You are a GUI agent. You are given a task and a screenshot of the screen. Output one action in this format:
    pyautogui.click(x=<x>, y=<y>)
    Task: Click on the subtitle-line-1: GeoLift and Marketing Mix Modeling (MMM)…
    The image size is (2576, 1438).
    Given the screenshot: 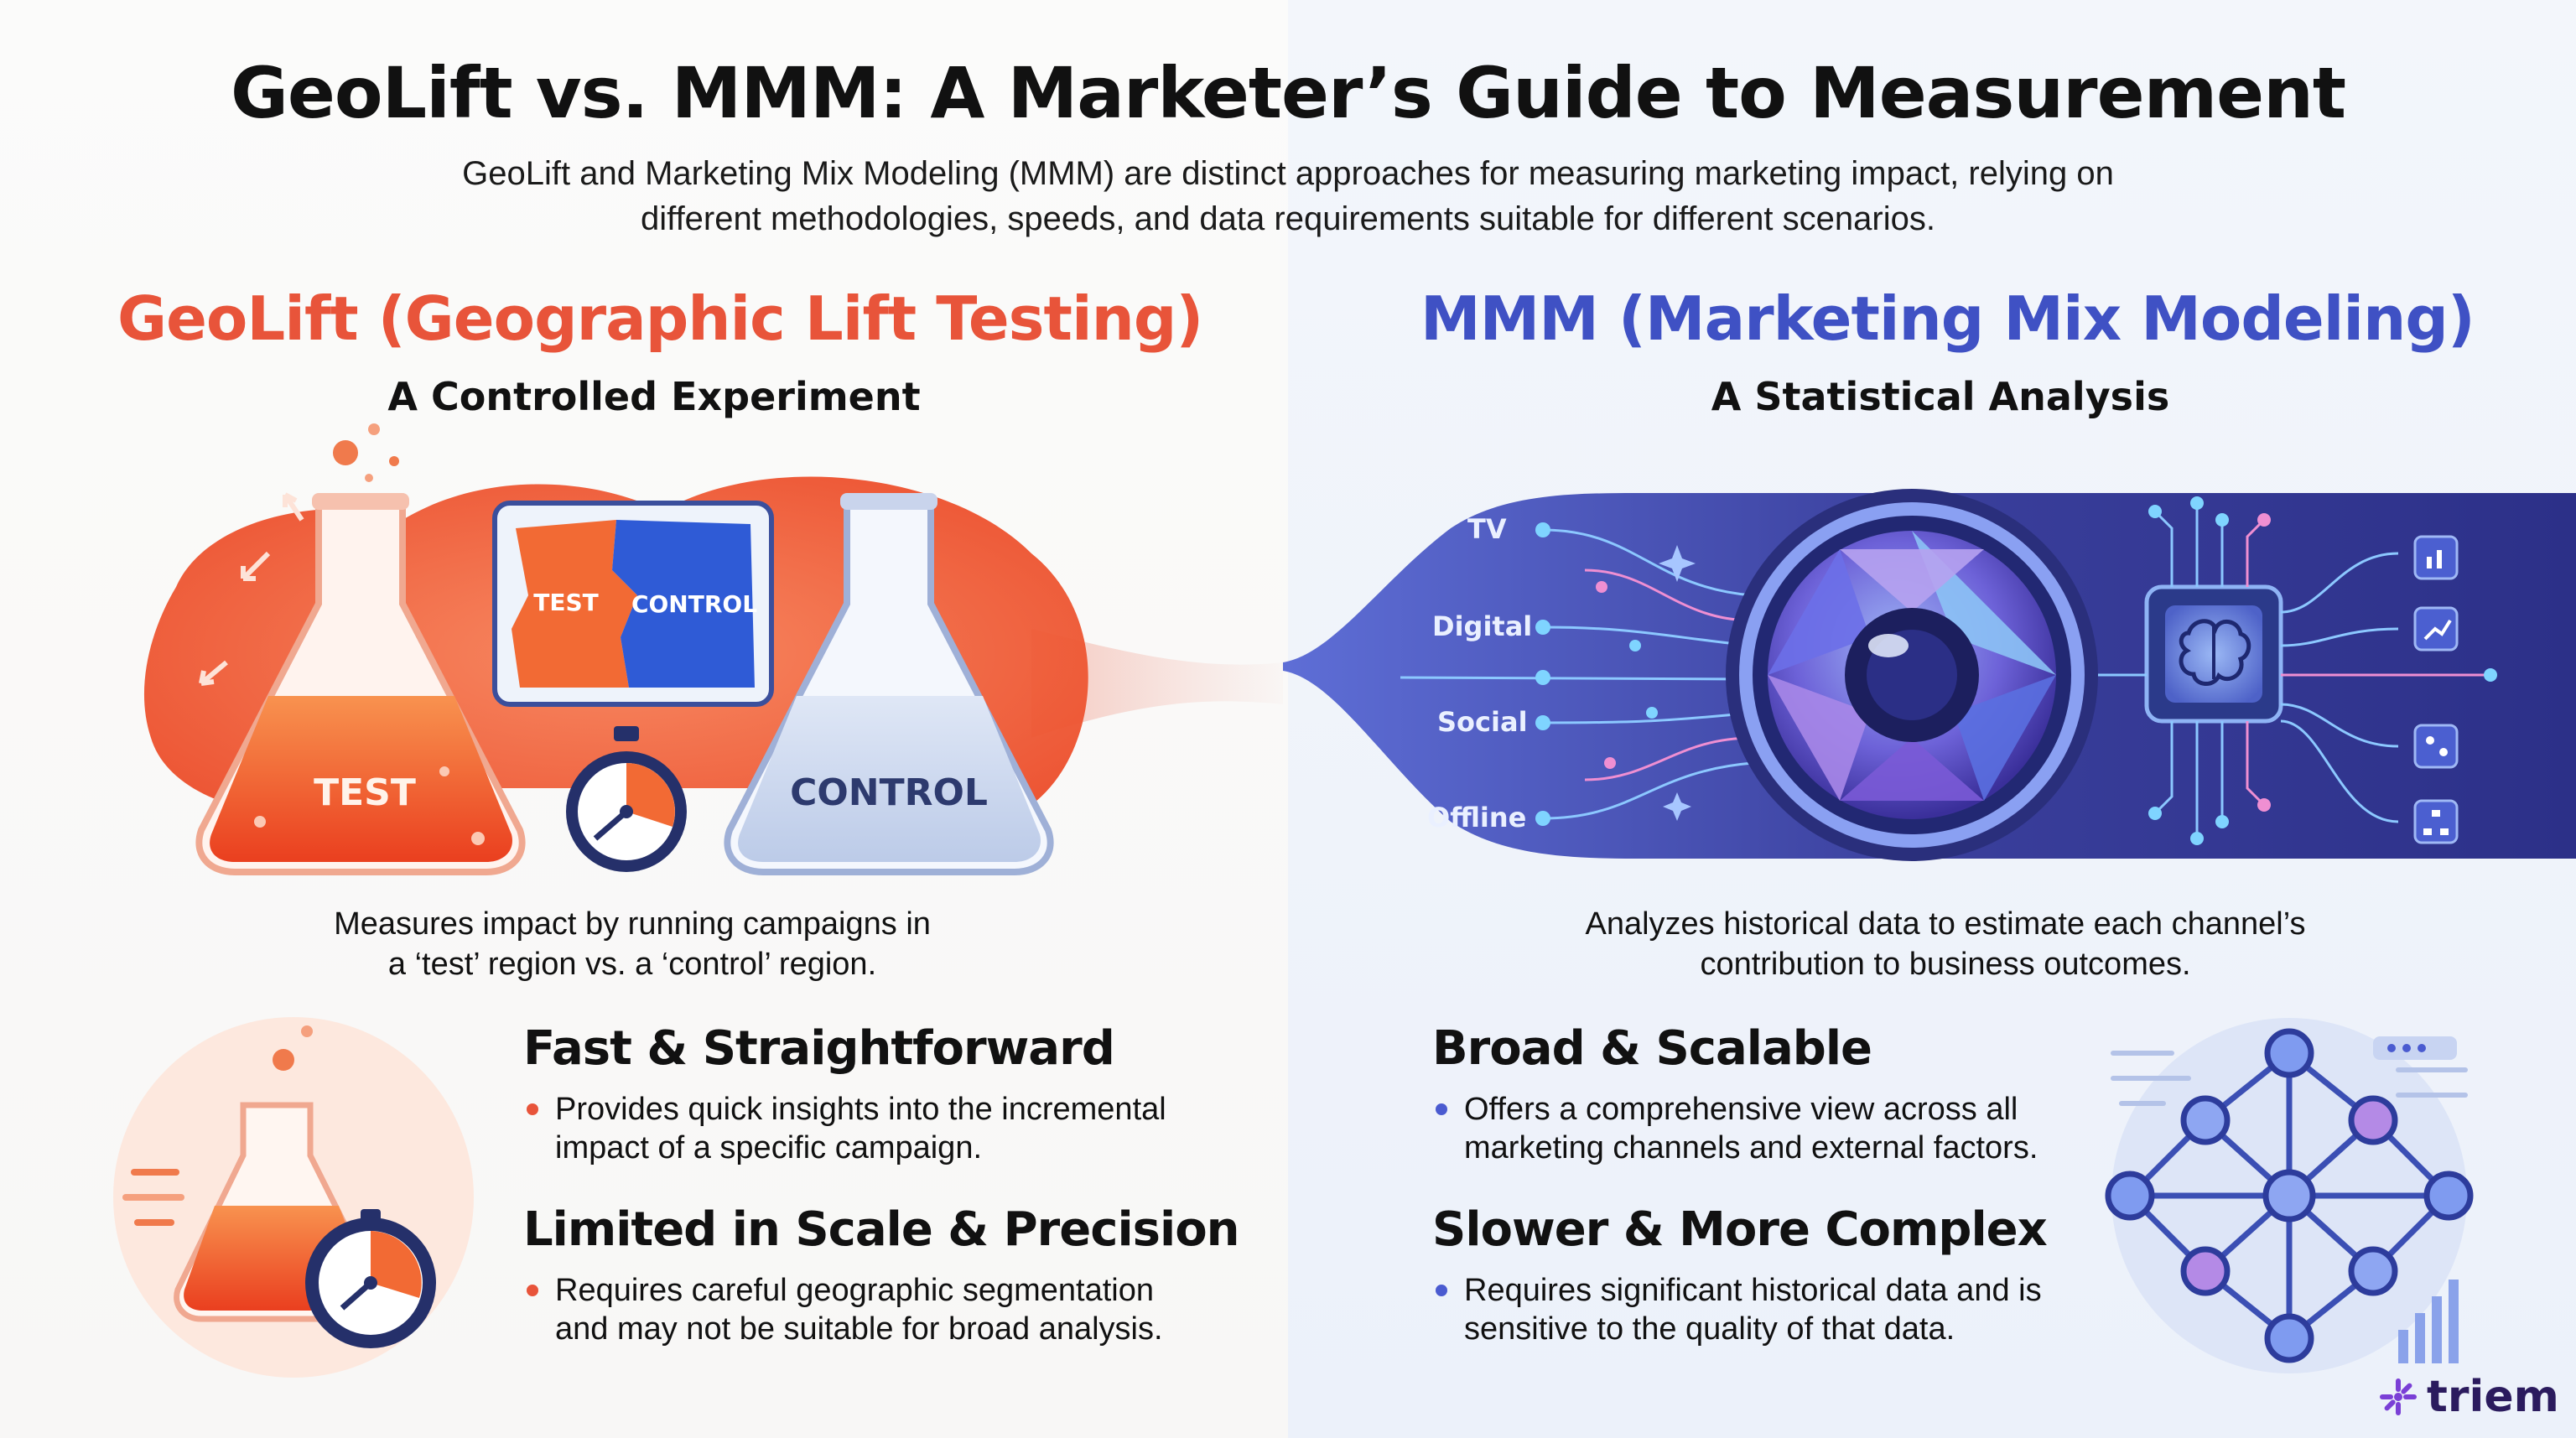 What is the action you would take?
    pyautogui.click(x=1288, y=173)
    